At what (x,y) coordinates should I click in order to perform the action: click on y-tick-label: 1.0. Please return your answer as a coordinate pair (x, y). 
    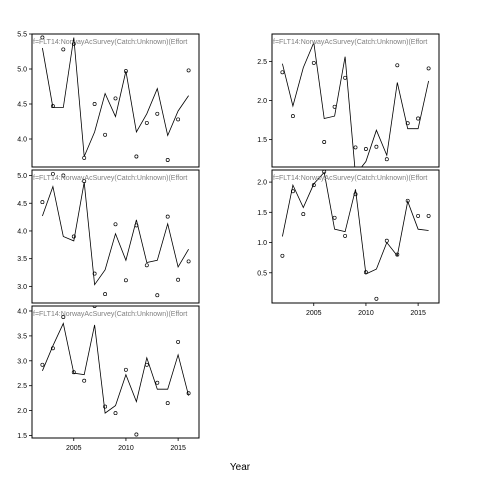
    Looking at the image, I should click on (262, 243).